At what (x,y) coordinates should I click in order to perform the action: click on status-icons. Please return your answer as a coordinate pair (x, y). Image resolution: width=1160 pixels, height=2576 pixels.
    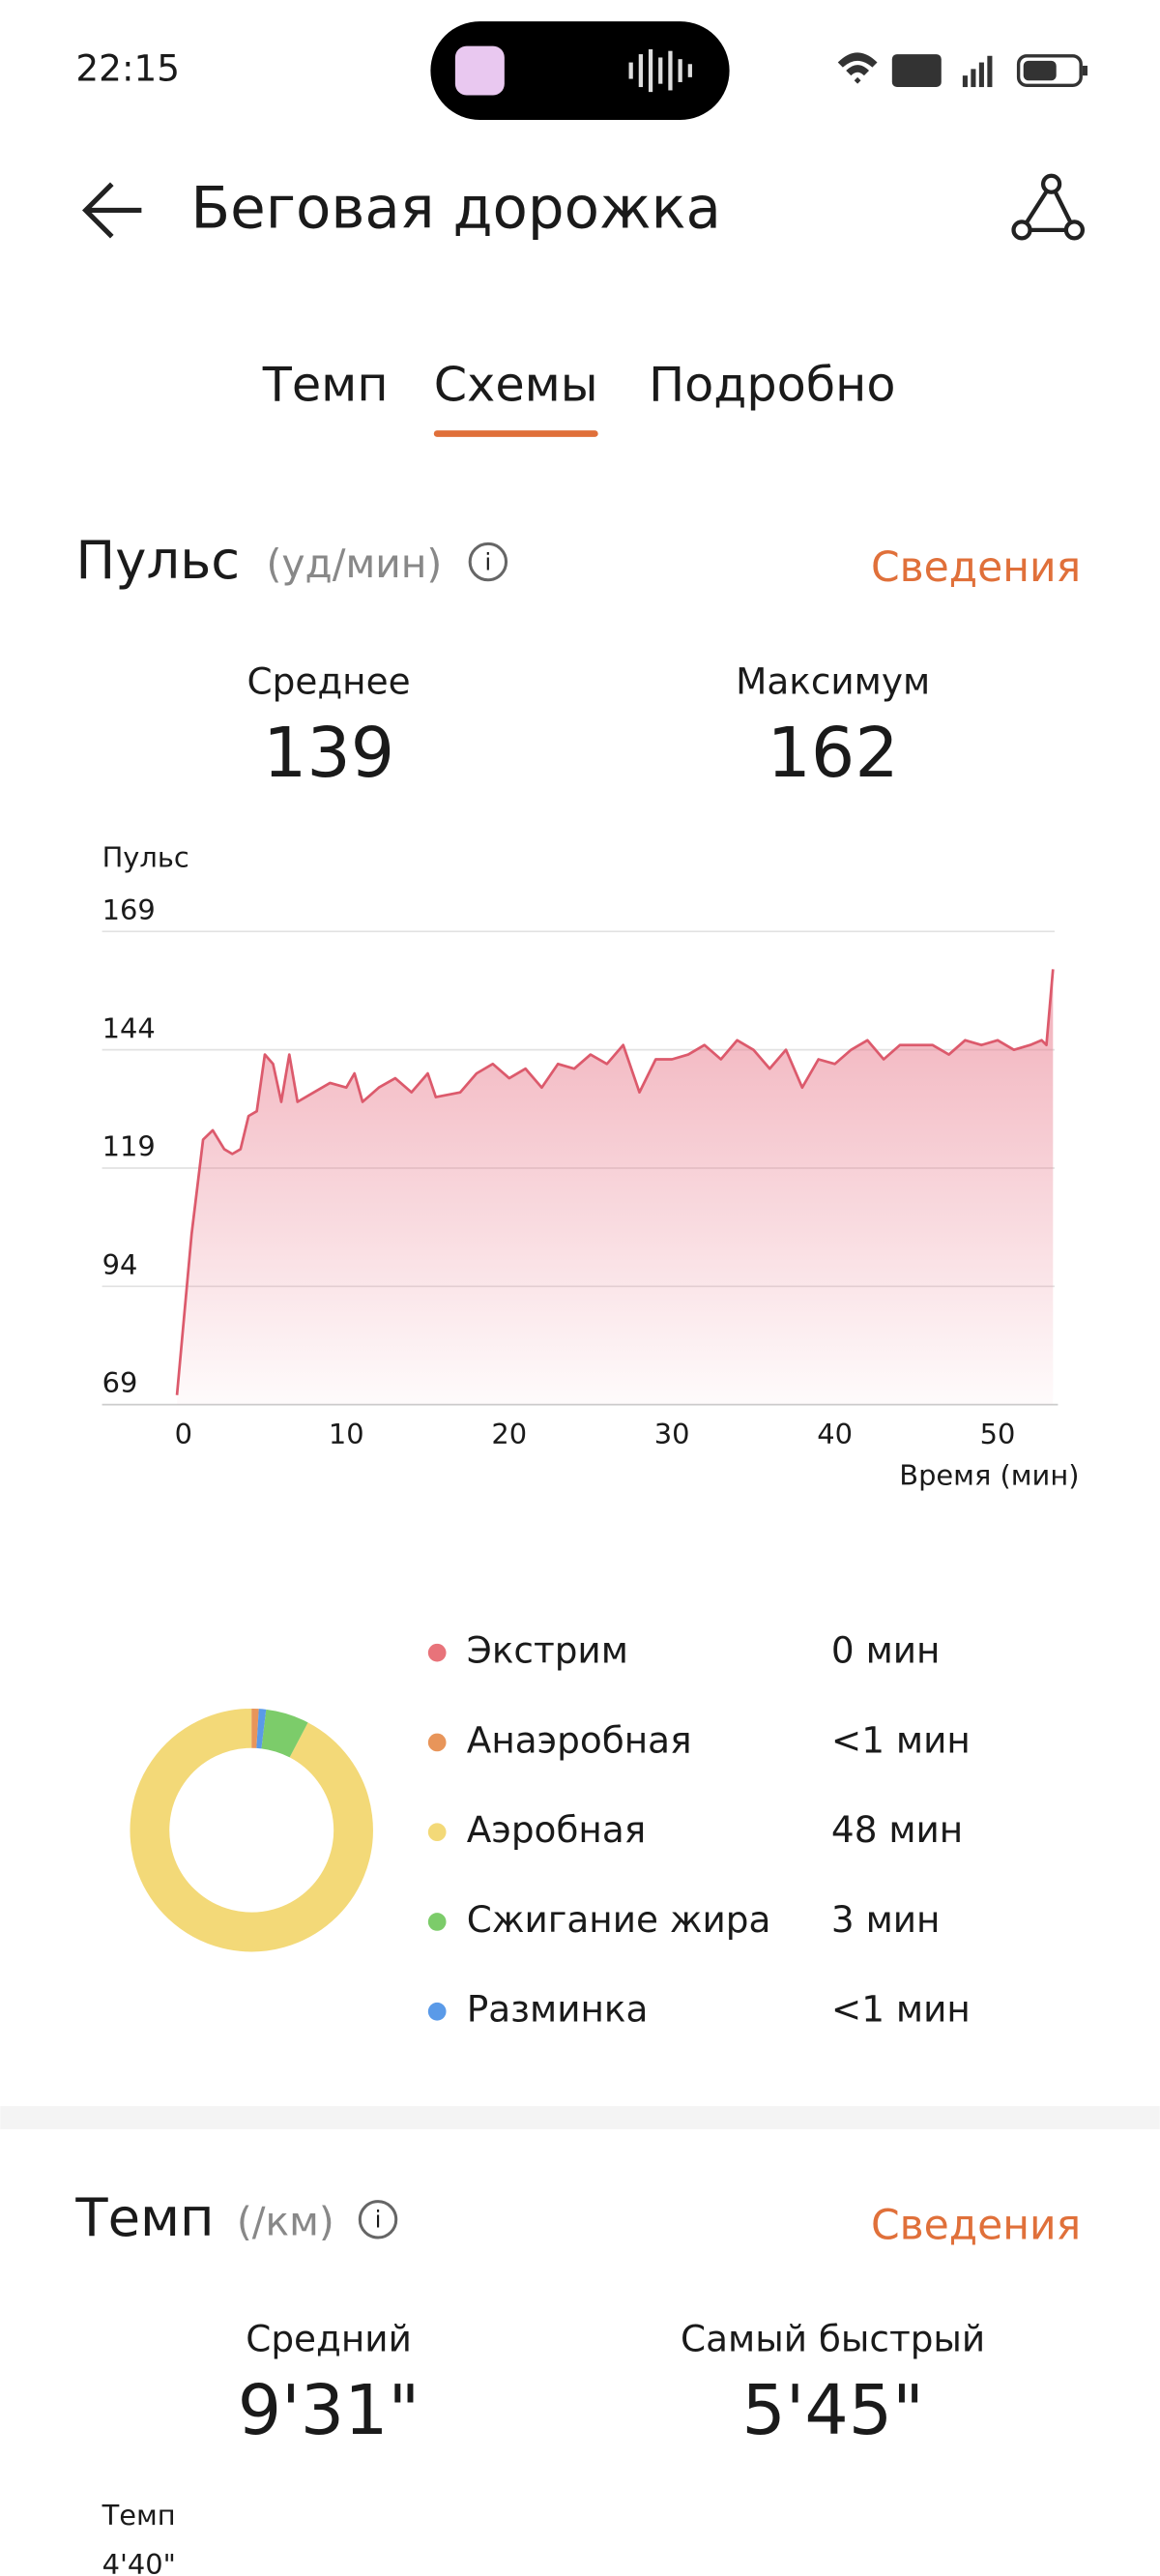
    Looking at the image, I should click on (962, 70).